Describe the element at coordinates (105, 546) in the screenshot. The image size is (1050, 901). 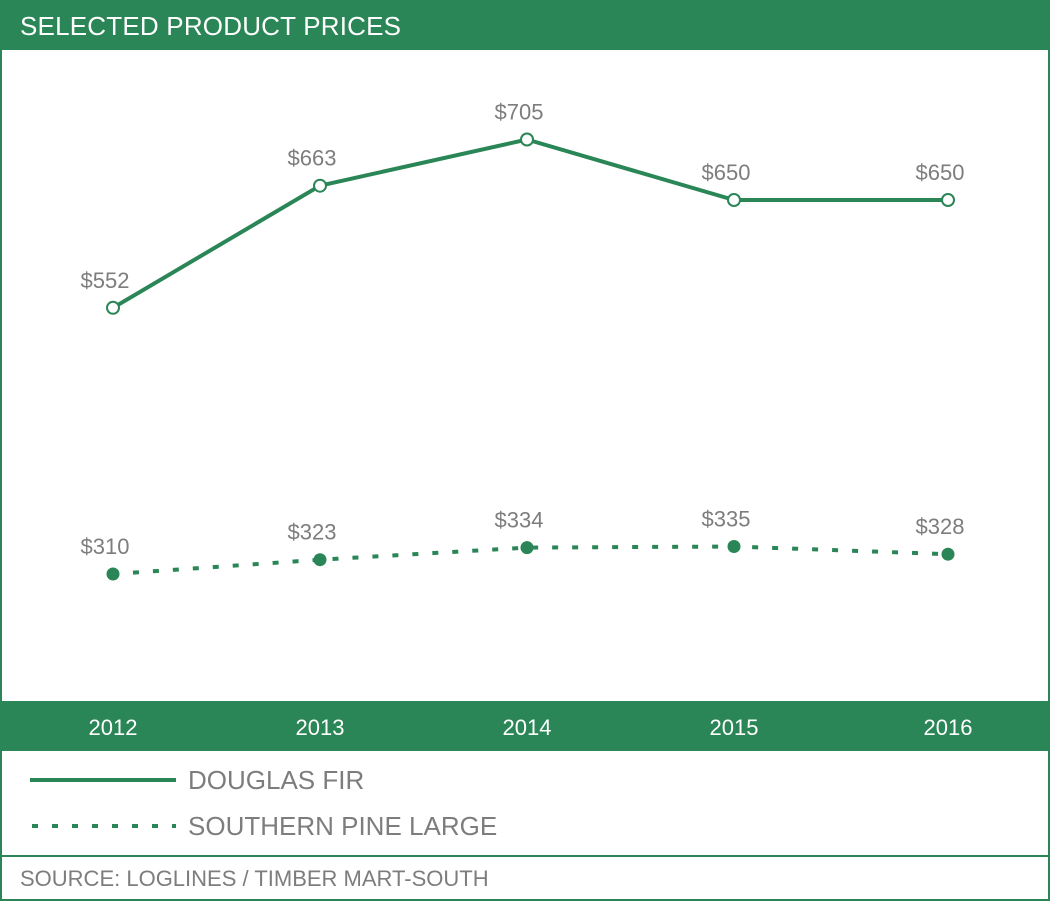
I see `data-label: $310` at that location.